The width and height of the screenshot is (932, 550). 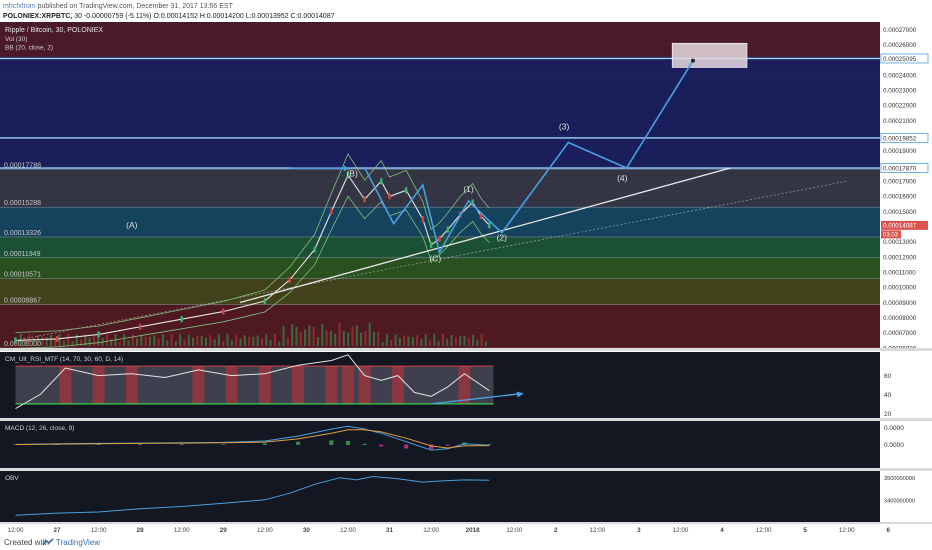 I want to click on wave-label: (1), so click(x=468, y=189).